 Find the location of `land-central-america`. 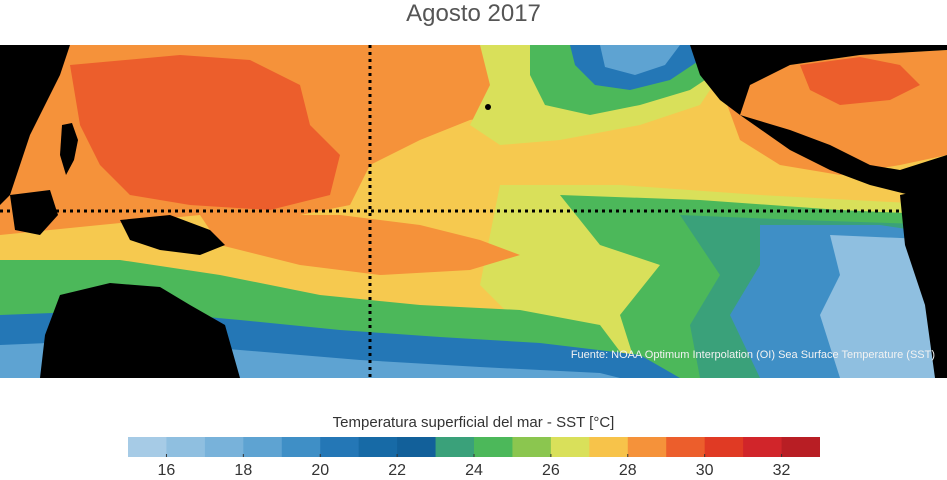

land-central-america is located at coordinates (843, 155).